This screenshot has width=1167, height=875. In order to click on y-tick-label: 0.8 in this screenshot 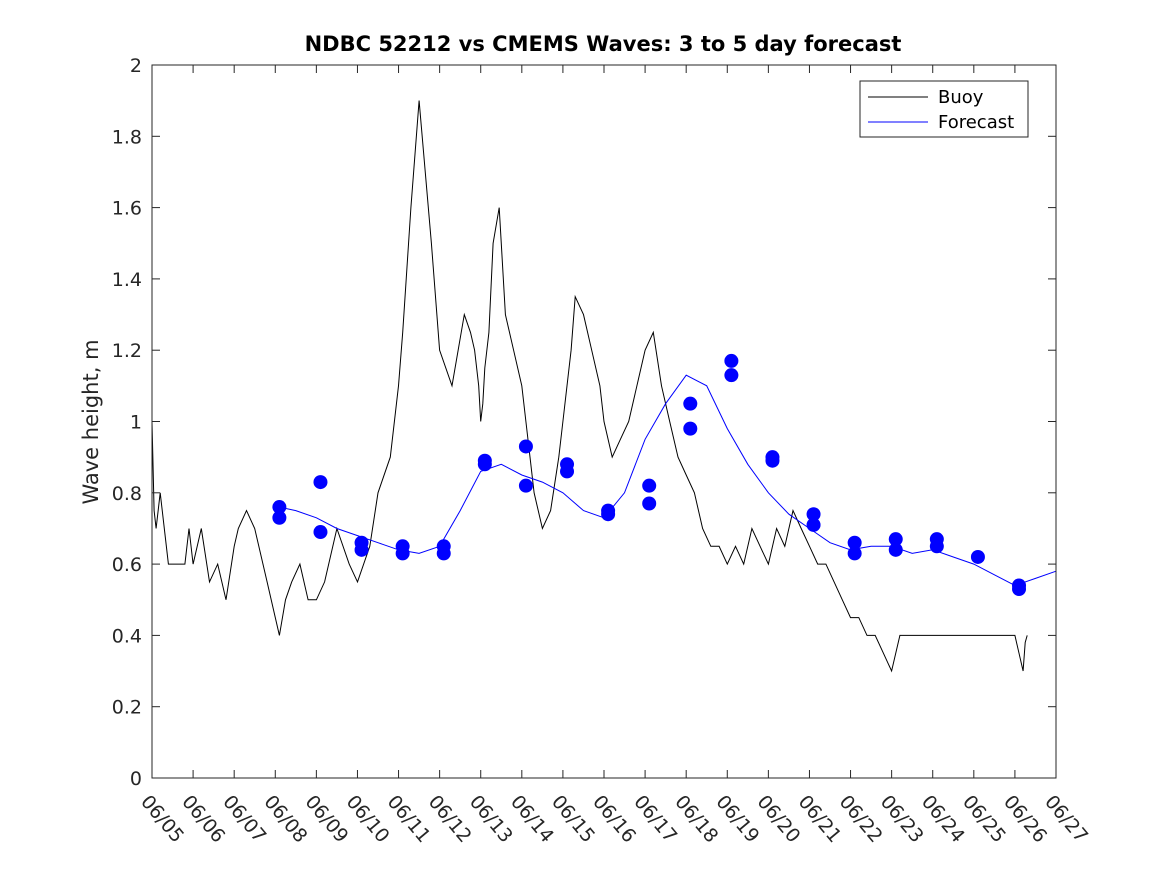, I will do `click(127, 494)`.